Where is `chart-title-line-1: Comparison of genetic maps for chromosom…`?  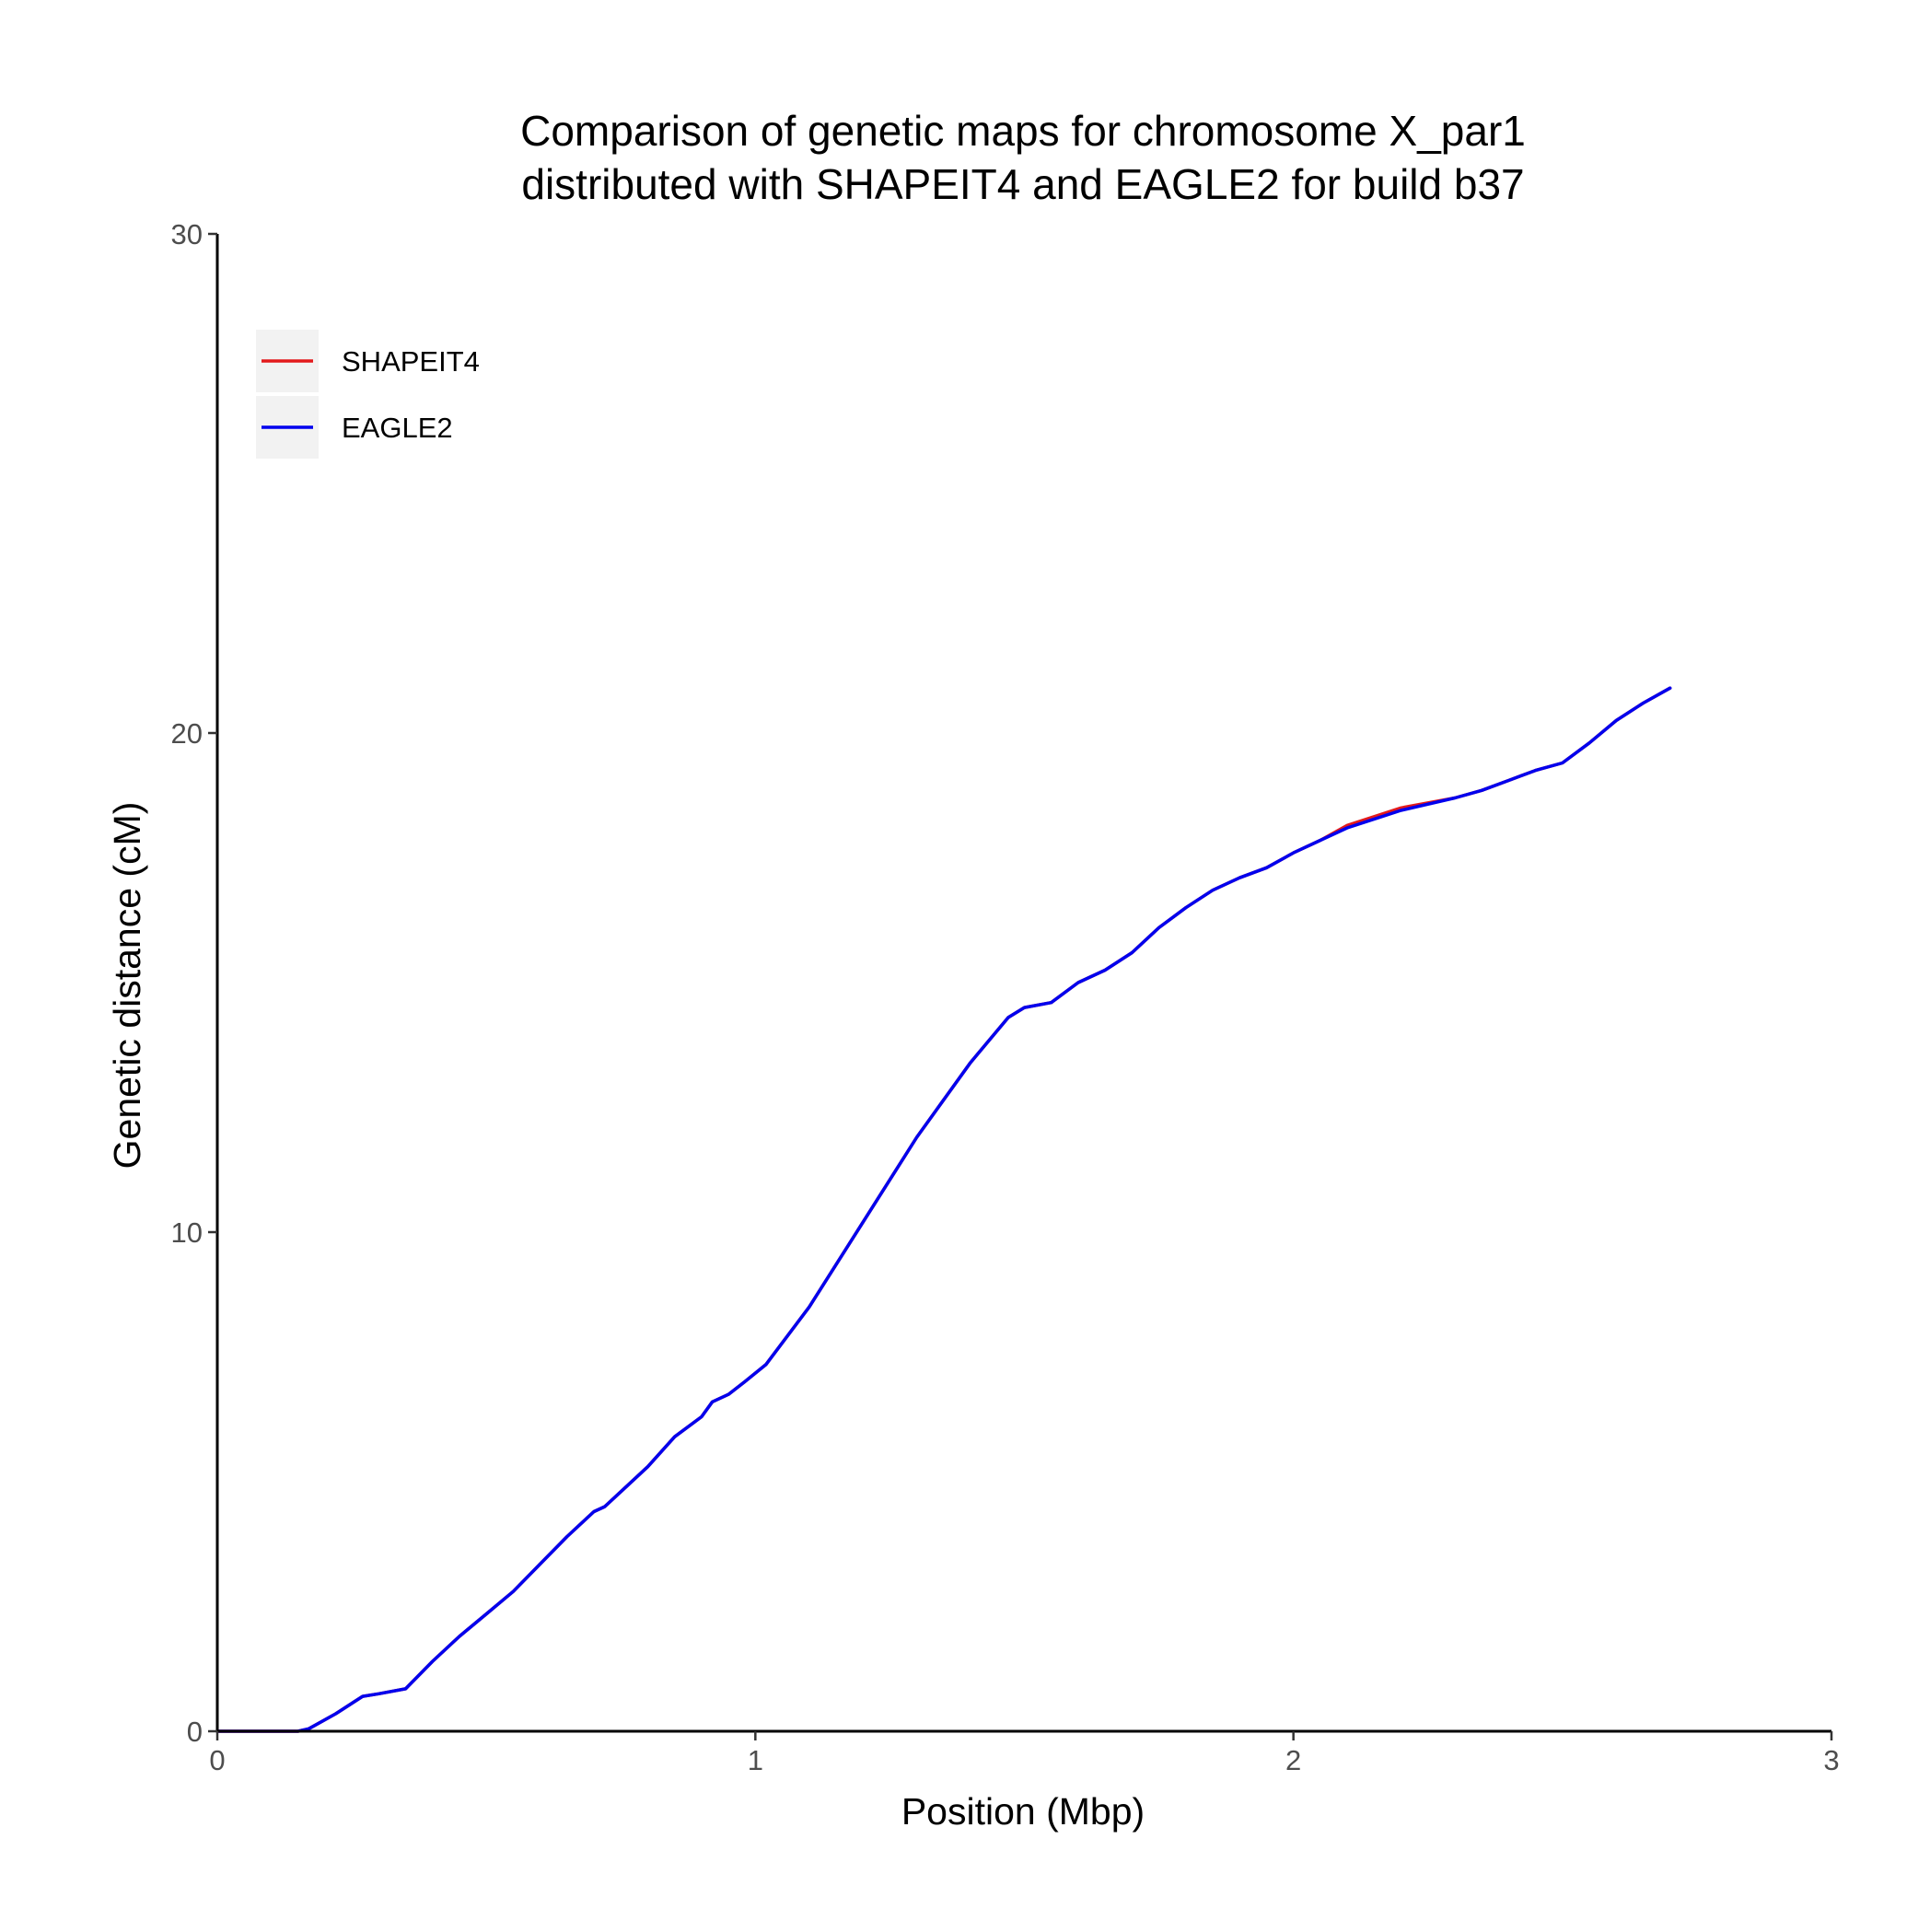 chart-title-line-1: Comparison of genetic maps for chromosom… is located at coordinates (1023, 131).